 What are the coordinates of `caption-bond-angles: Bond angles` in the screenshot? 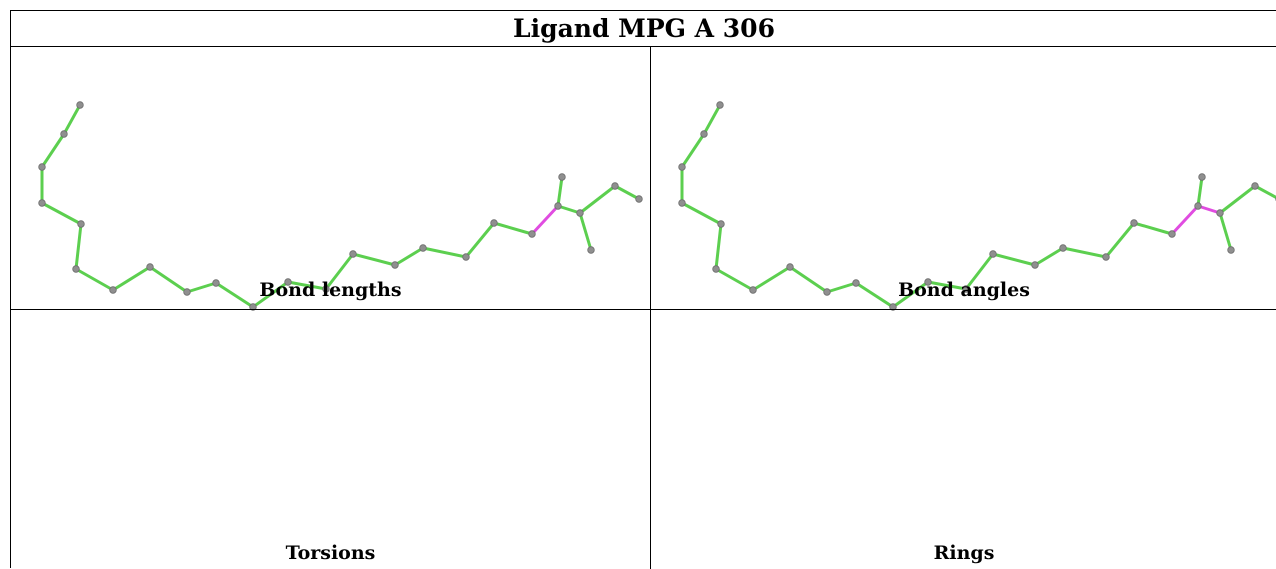 It's located at (963, 290).